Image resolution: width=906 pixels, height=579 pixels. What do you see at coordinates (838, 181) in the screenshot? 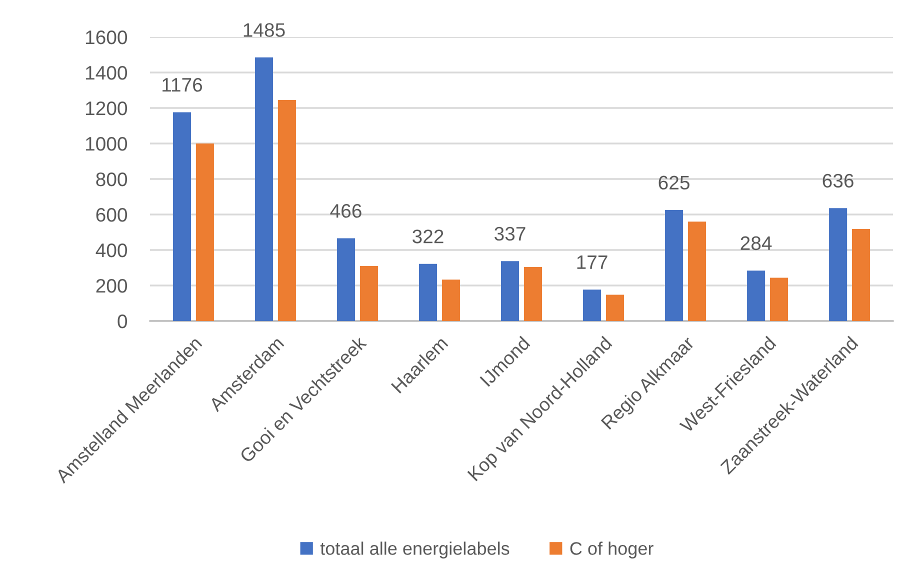
I see `data-label: 636` at bounding box center [838, 181].